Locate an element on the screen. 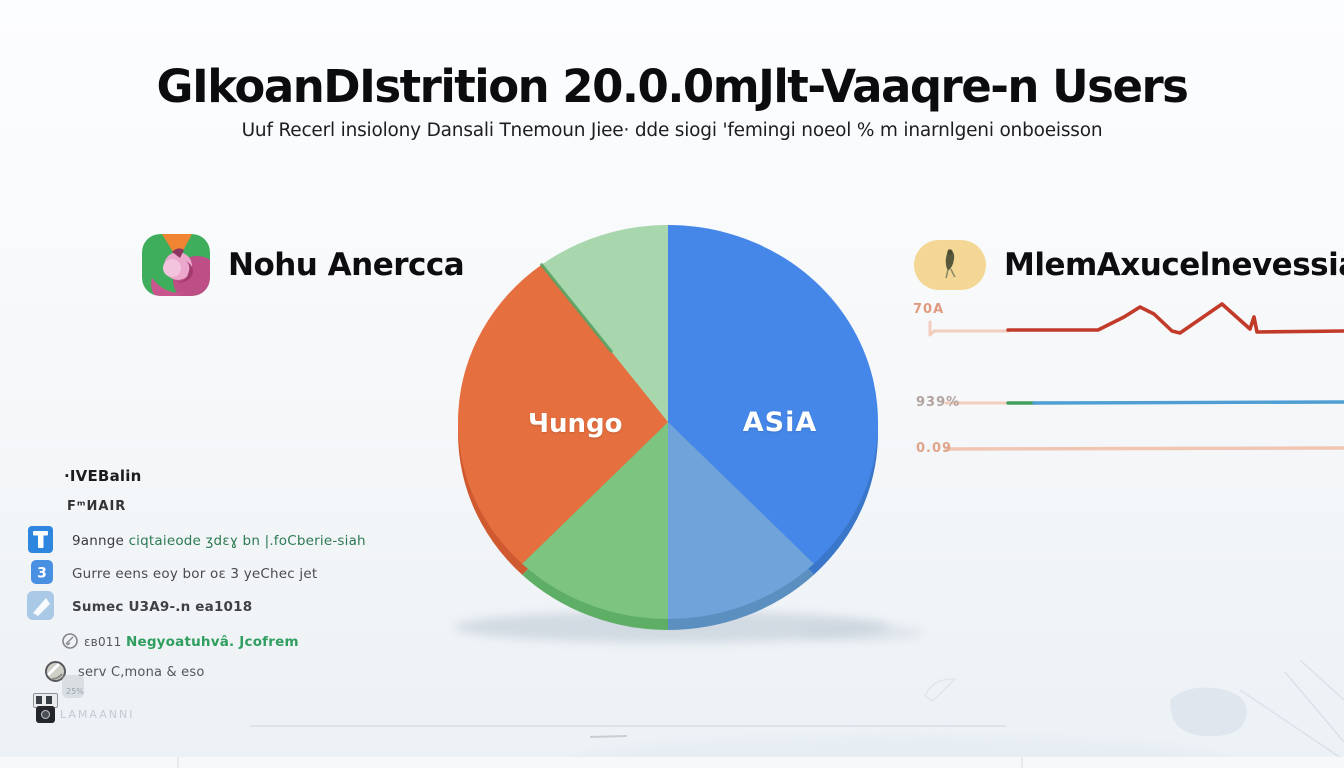  legend-text-part1: ɛв011 is located at coordinates (103, 642).